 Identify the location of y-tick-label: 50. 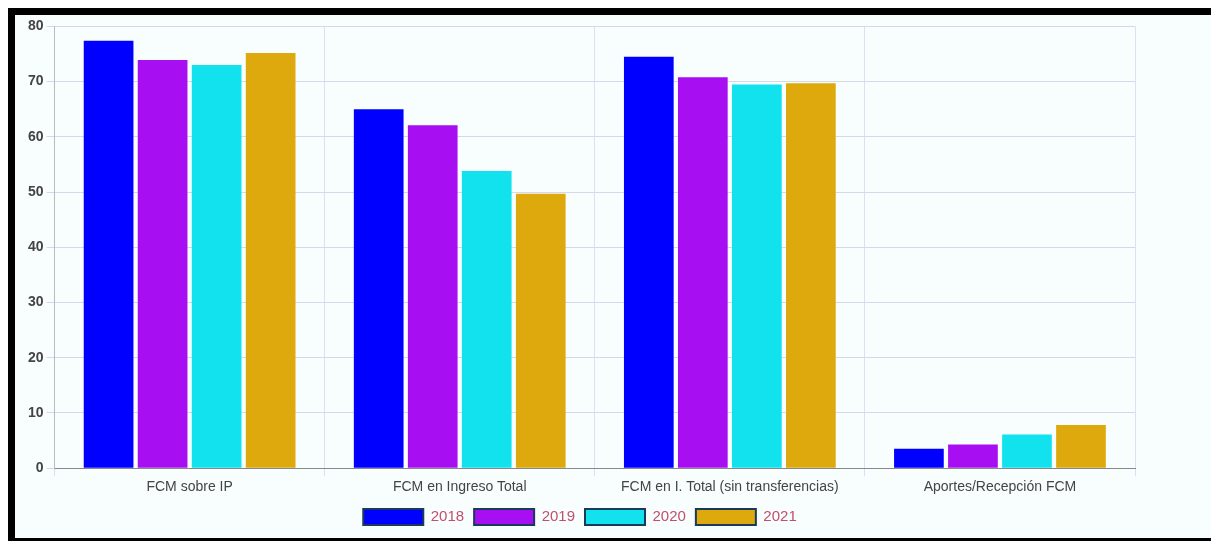
(35, 190).